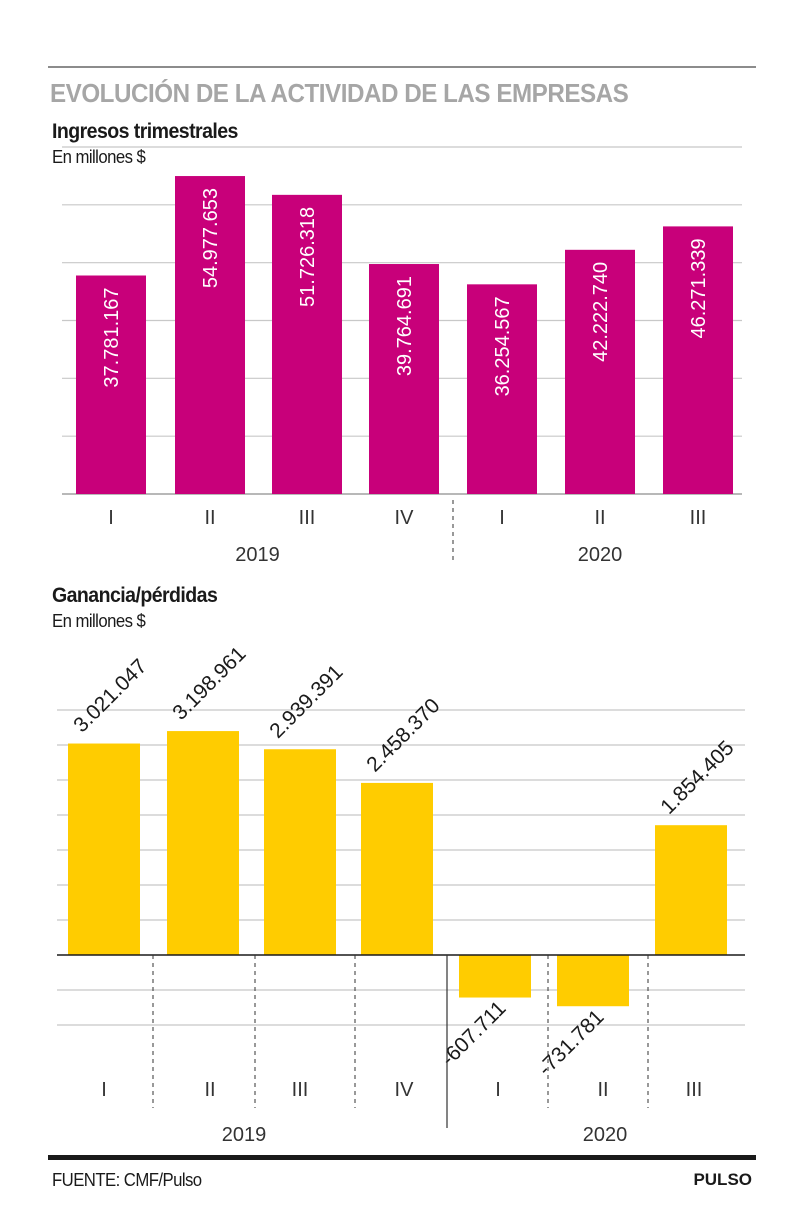 This screenshot has width=800, height=1228. I want to click on bar-value-label: 3.021.047, so click(110, 696).